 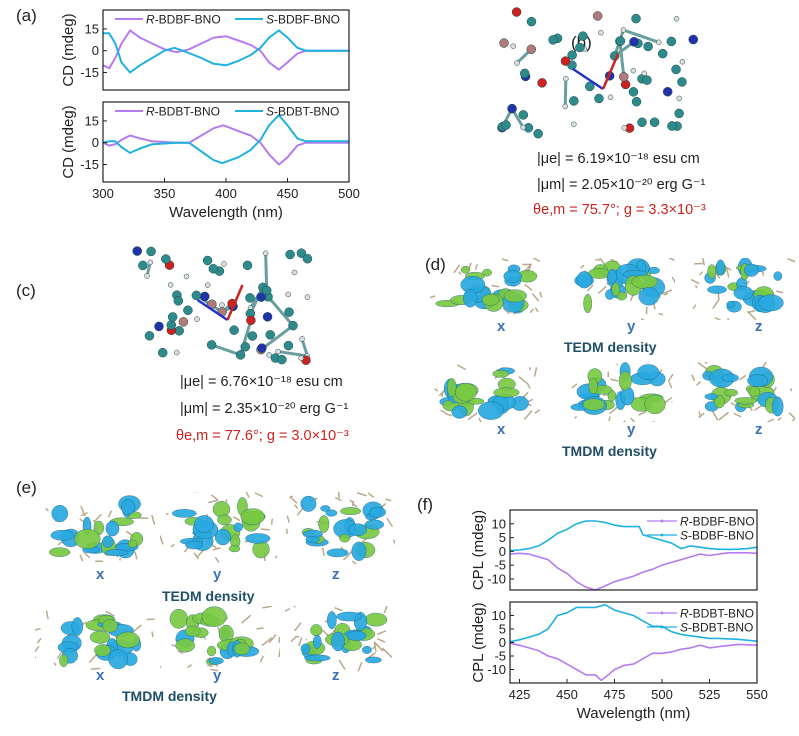 I want to click on axis-label-d-z2: z, so click(x=759, y=429).